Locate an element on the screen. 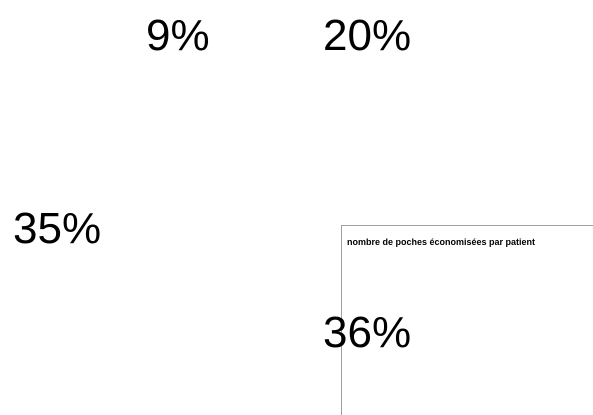 This screenshot has width=593, height=415. inset-chart-title: nombre de poches économisées par patient is located at coordinates (441, 242).